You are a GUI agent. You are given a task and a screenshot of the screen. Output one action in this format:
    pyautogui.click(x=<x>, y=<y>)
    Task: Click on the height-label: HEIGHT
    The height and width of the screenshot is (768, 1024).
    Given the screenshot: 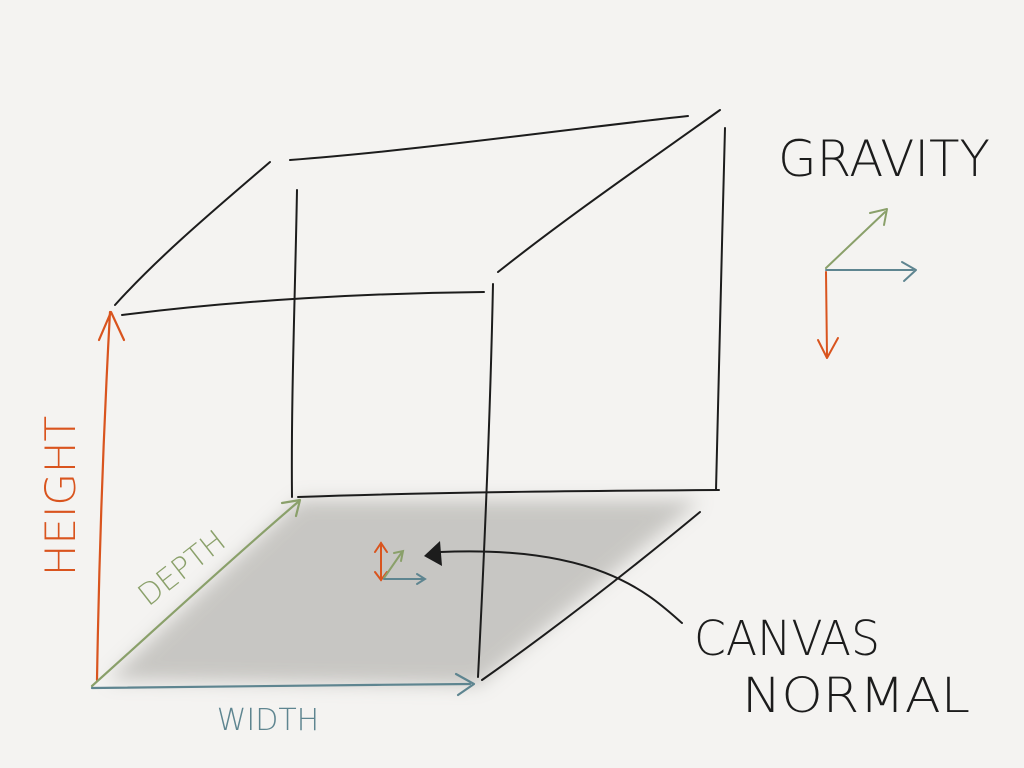 What is the action you would take?
    pyautogui.click(x=60, y=496)
    